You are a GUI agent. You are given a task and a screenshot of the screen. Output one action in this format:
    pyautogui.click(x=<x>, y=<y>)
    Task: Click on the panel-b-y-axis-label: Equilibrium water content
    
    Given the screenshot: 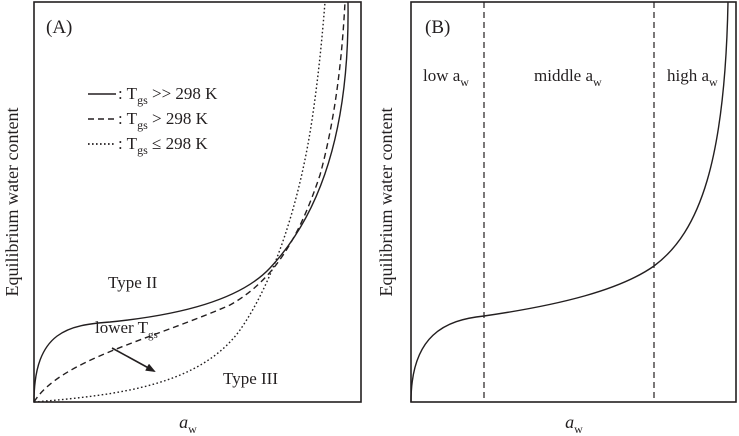 What is the action you would take?
    pyautogui.click(x=386, y=202)
    